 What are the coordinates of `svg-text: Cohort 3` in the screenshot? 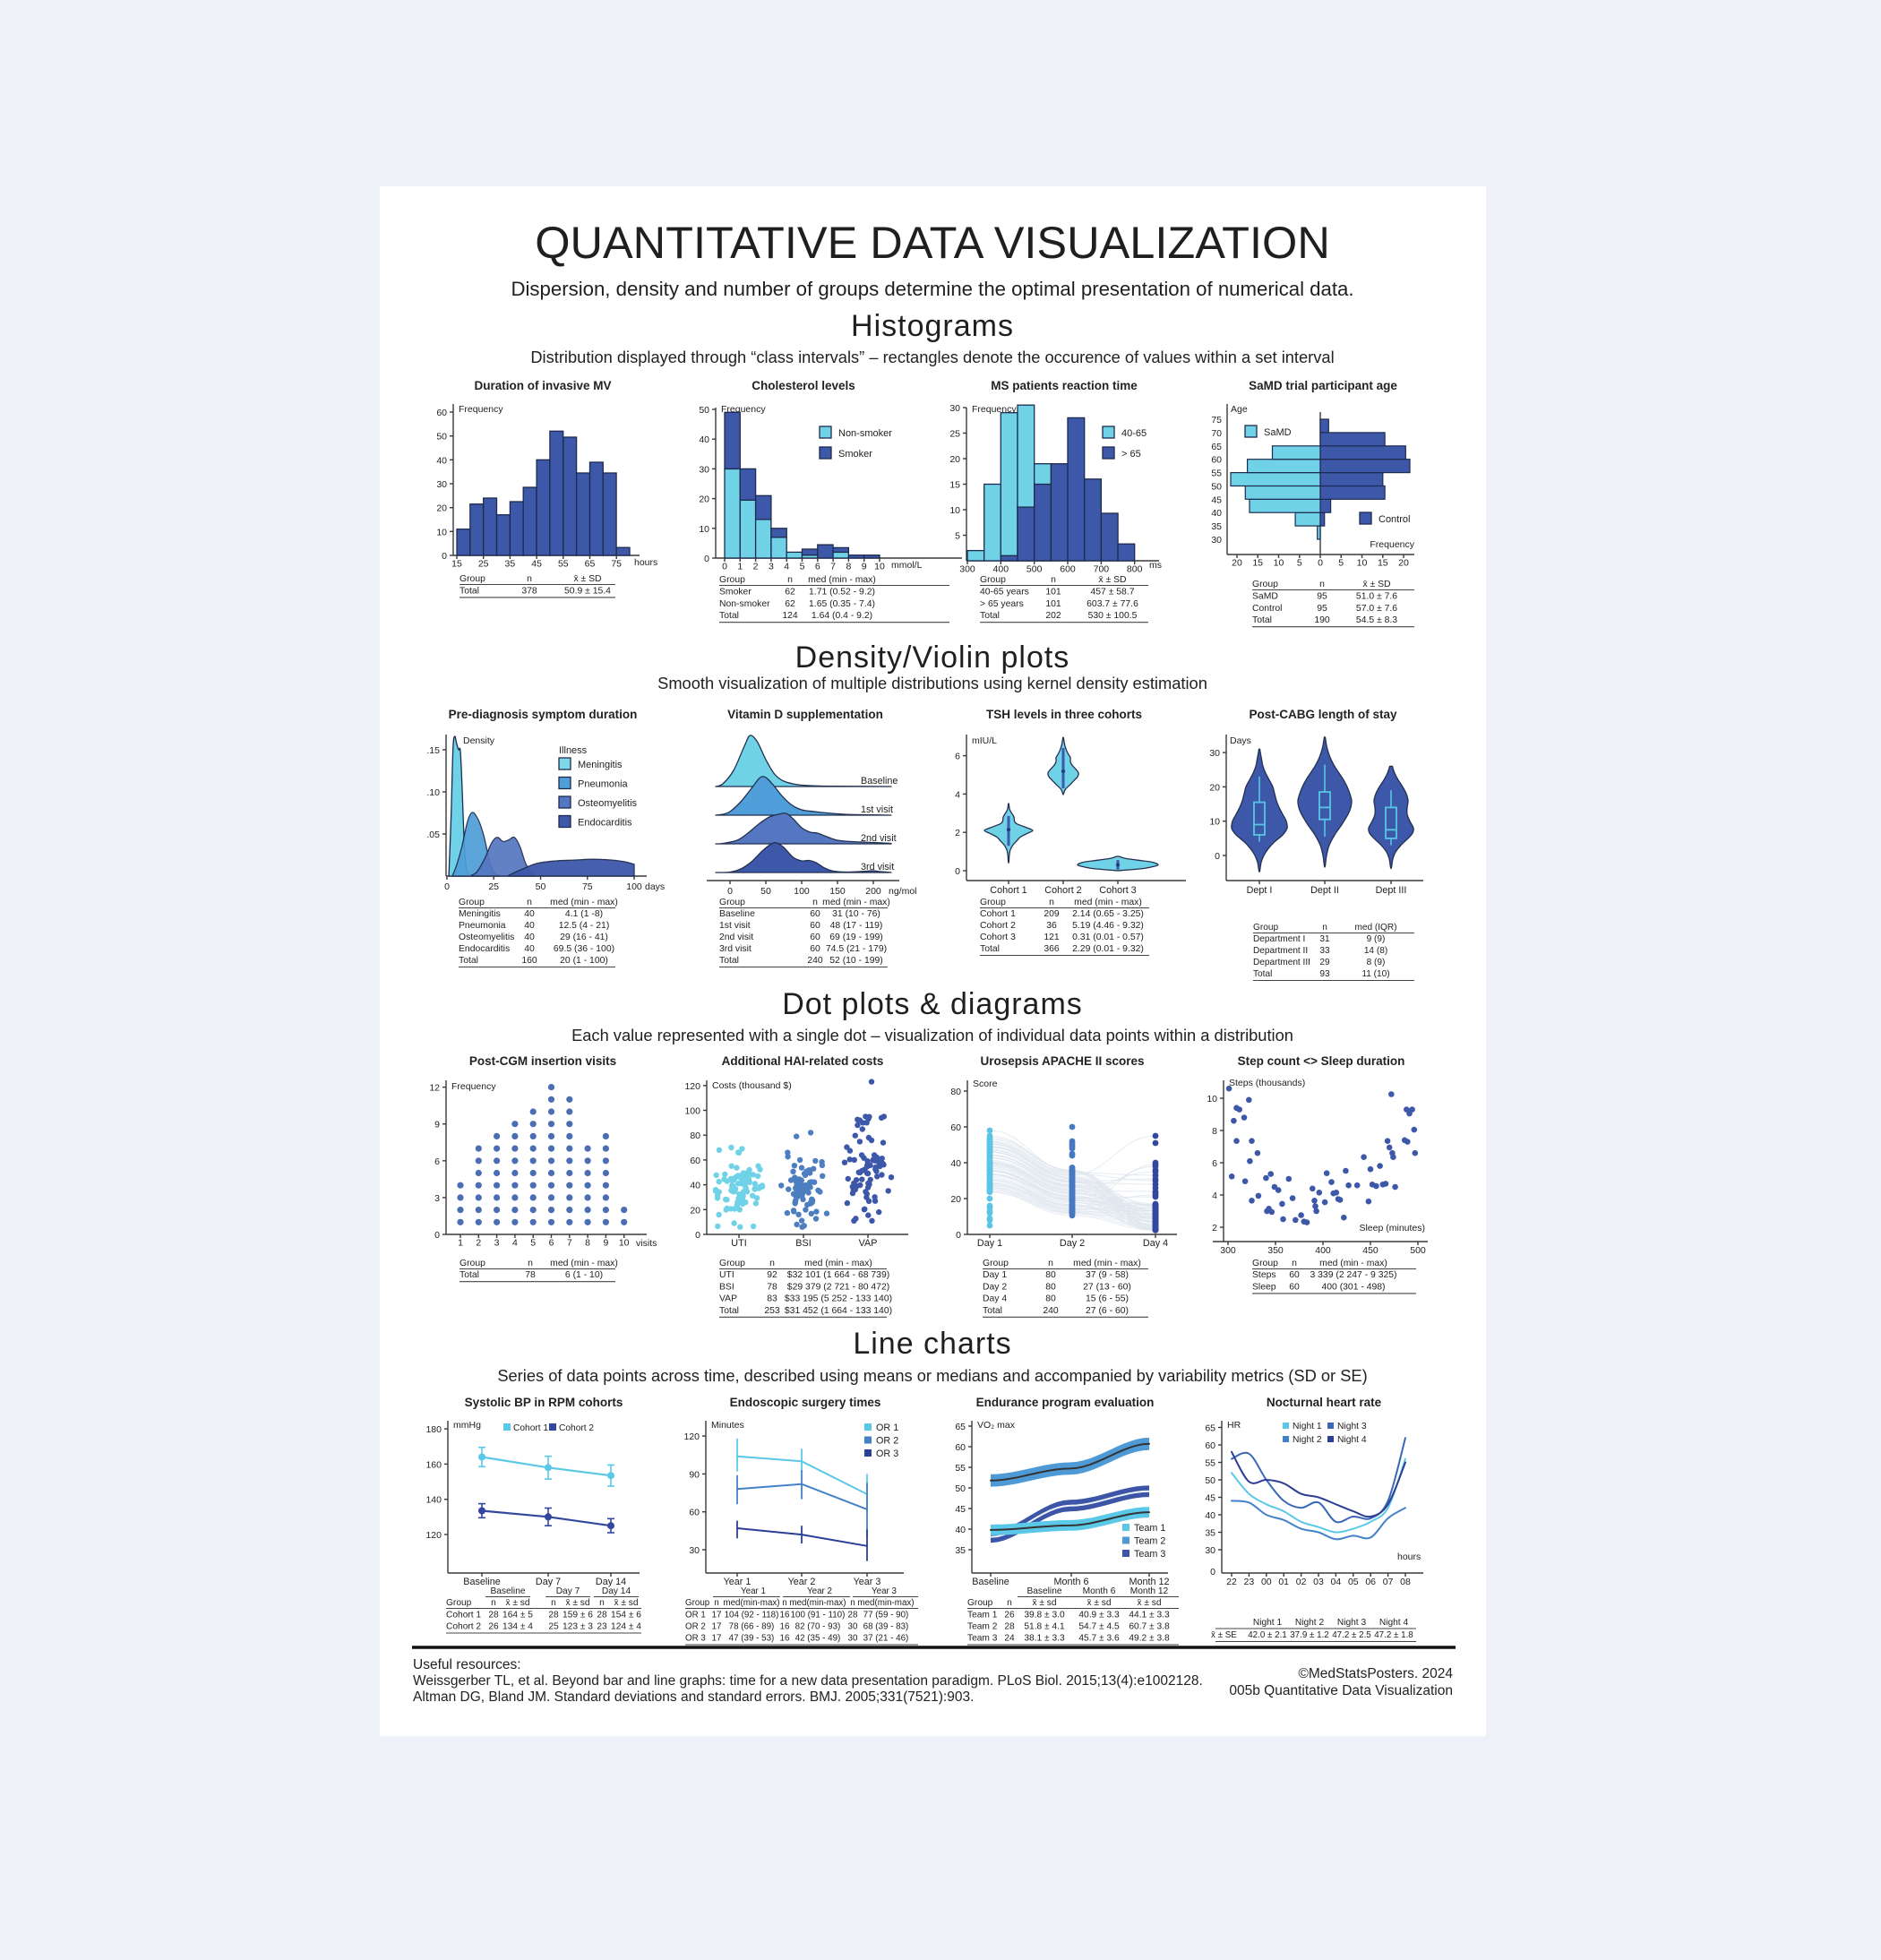 It's located at (1117, 891).